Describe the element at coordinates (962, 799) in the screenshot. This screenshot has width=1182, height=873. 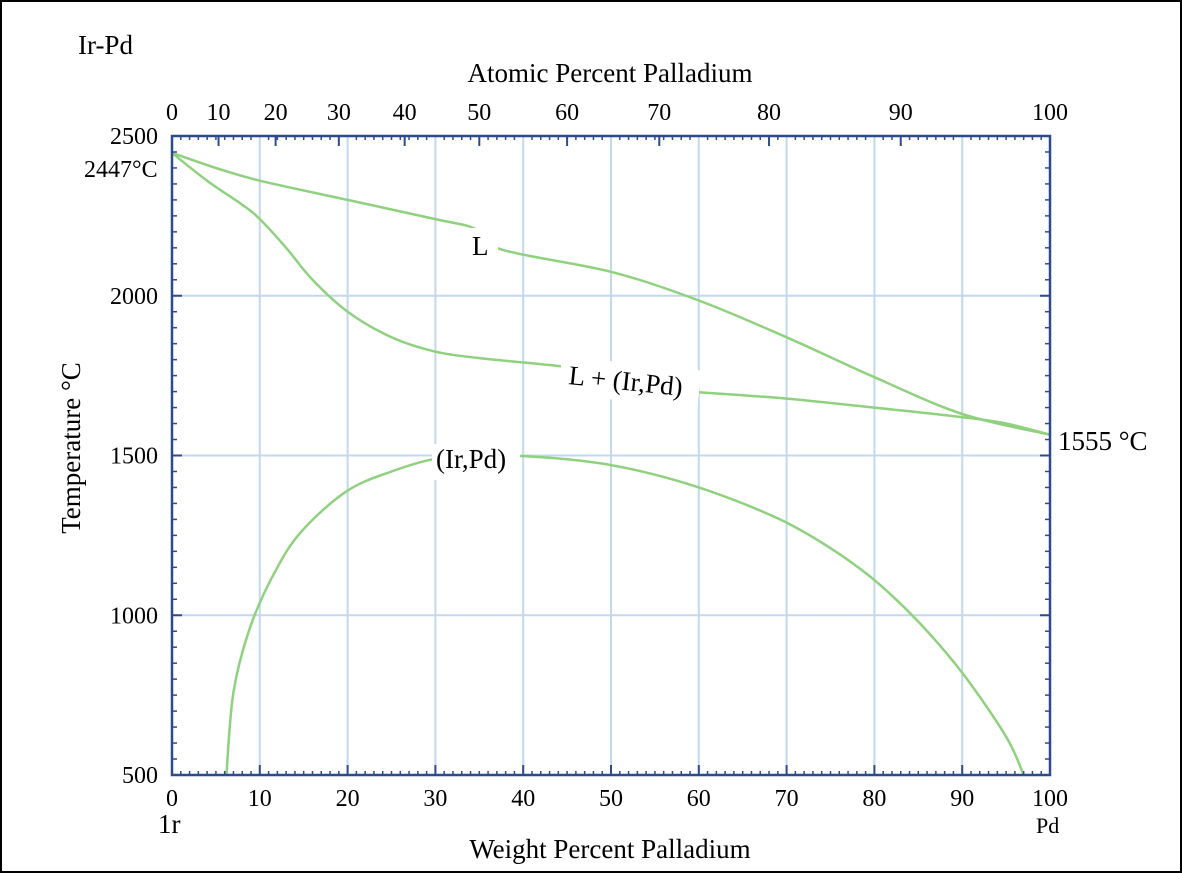
I see `x-tick-label: 90` at that location.